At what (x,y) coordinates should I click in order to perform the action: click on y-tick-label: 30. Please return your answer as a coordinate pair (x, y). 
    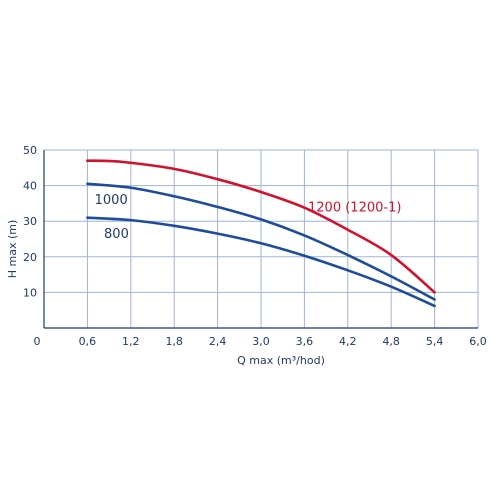
    Looking at the image, I should click on (30, 221).